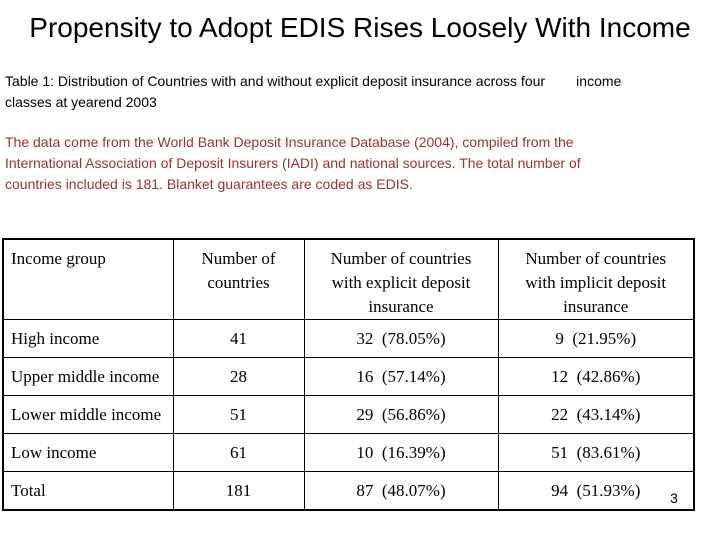  What do you see at coordinates (238, 376) in the screenshot?
I see `cell-countries: 28` at bounding box center [238, 376].